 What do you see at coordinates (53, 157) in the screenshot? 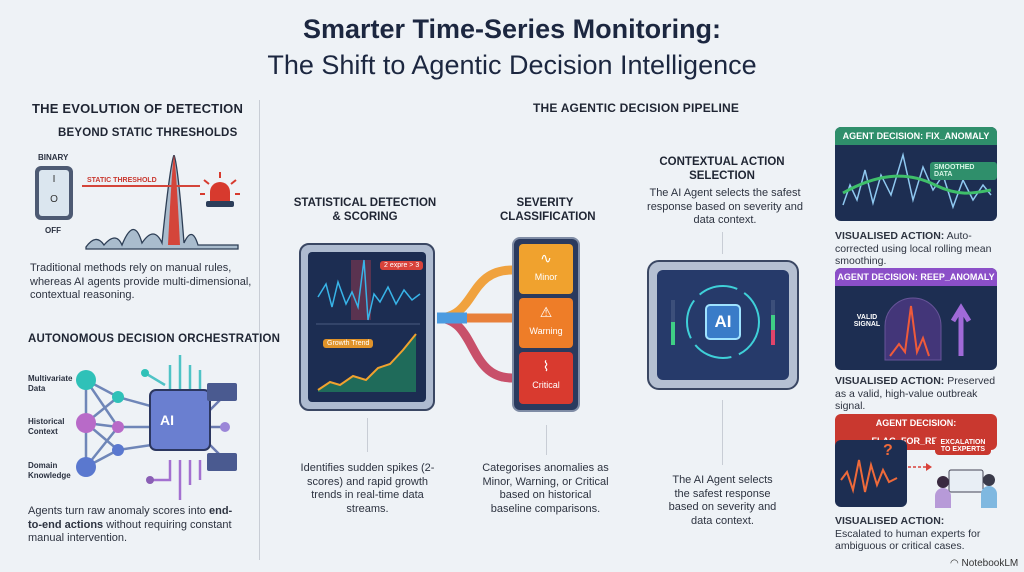
I see `switch-label-binary: BINARY` at bounding box center [53, 157].